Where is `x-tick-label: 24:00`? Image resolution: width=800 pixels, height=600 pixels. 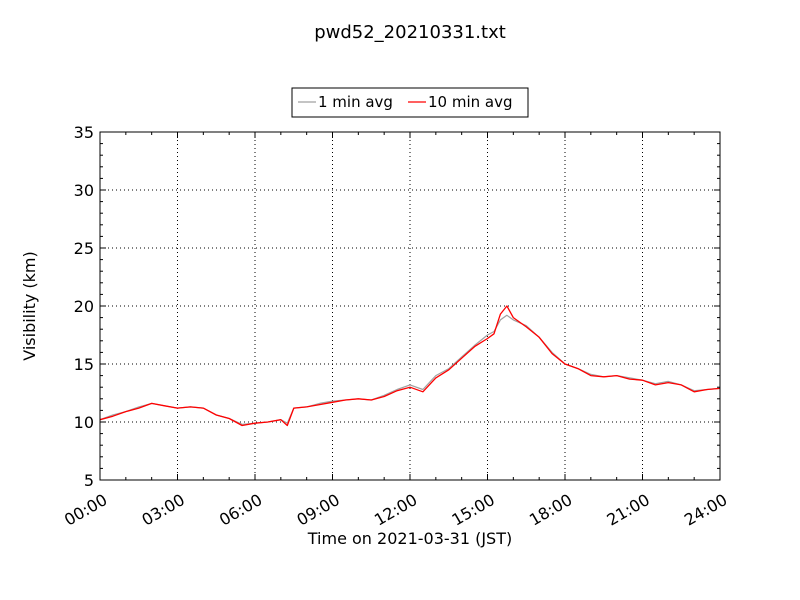 x-tick-label: 24:00 is located at coordinates (705, 510).